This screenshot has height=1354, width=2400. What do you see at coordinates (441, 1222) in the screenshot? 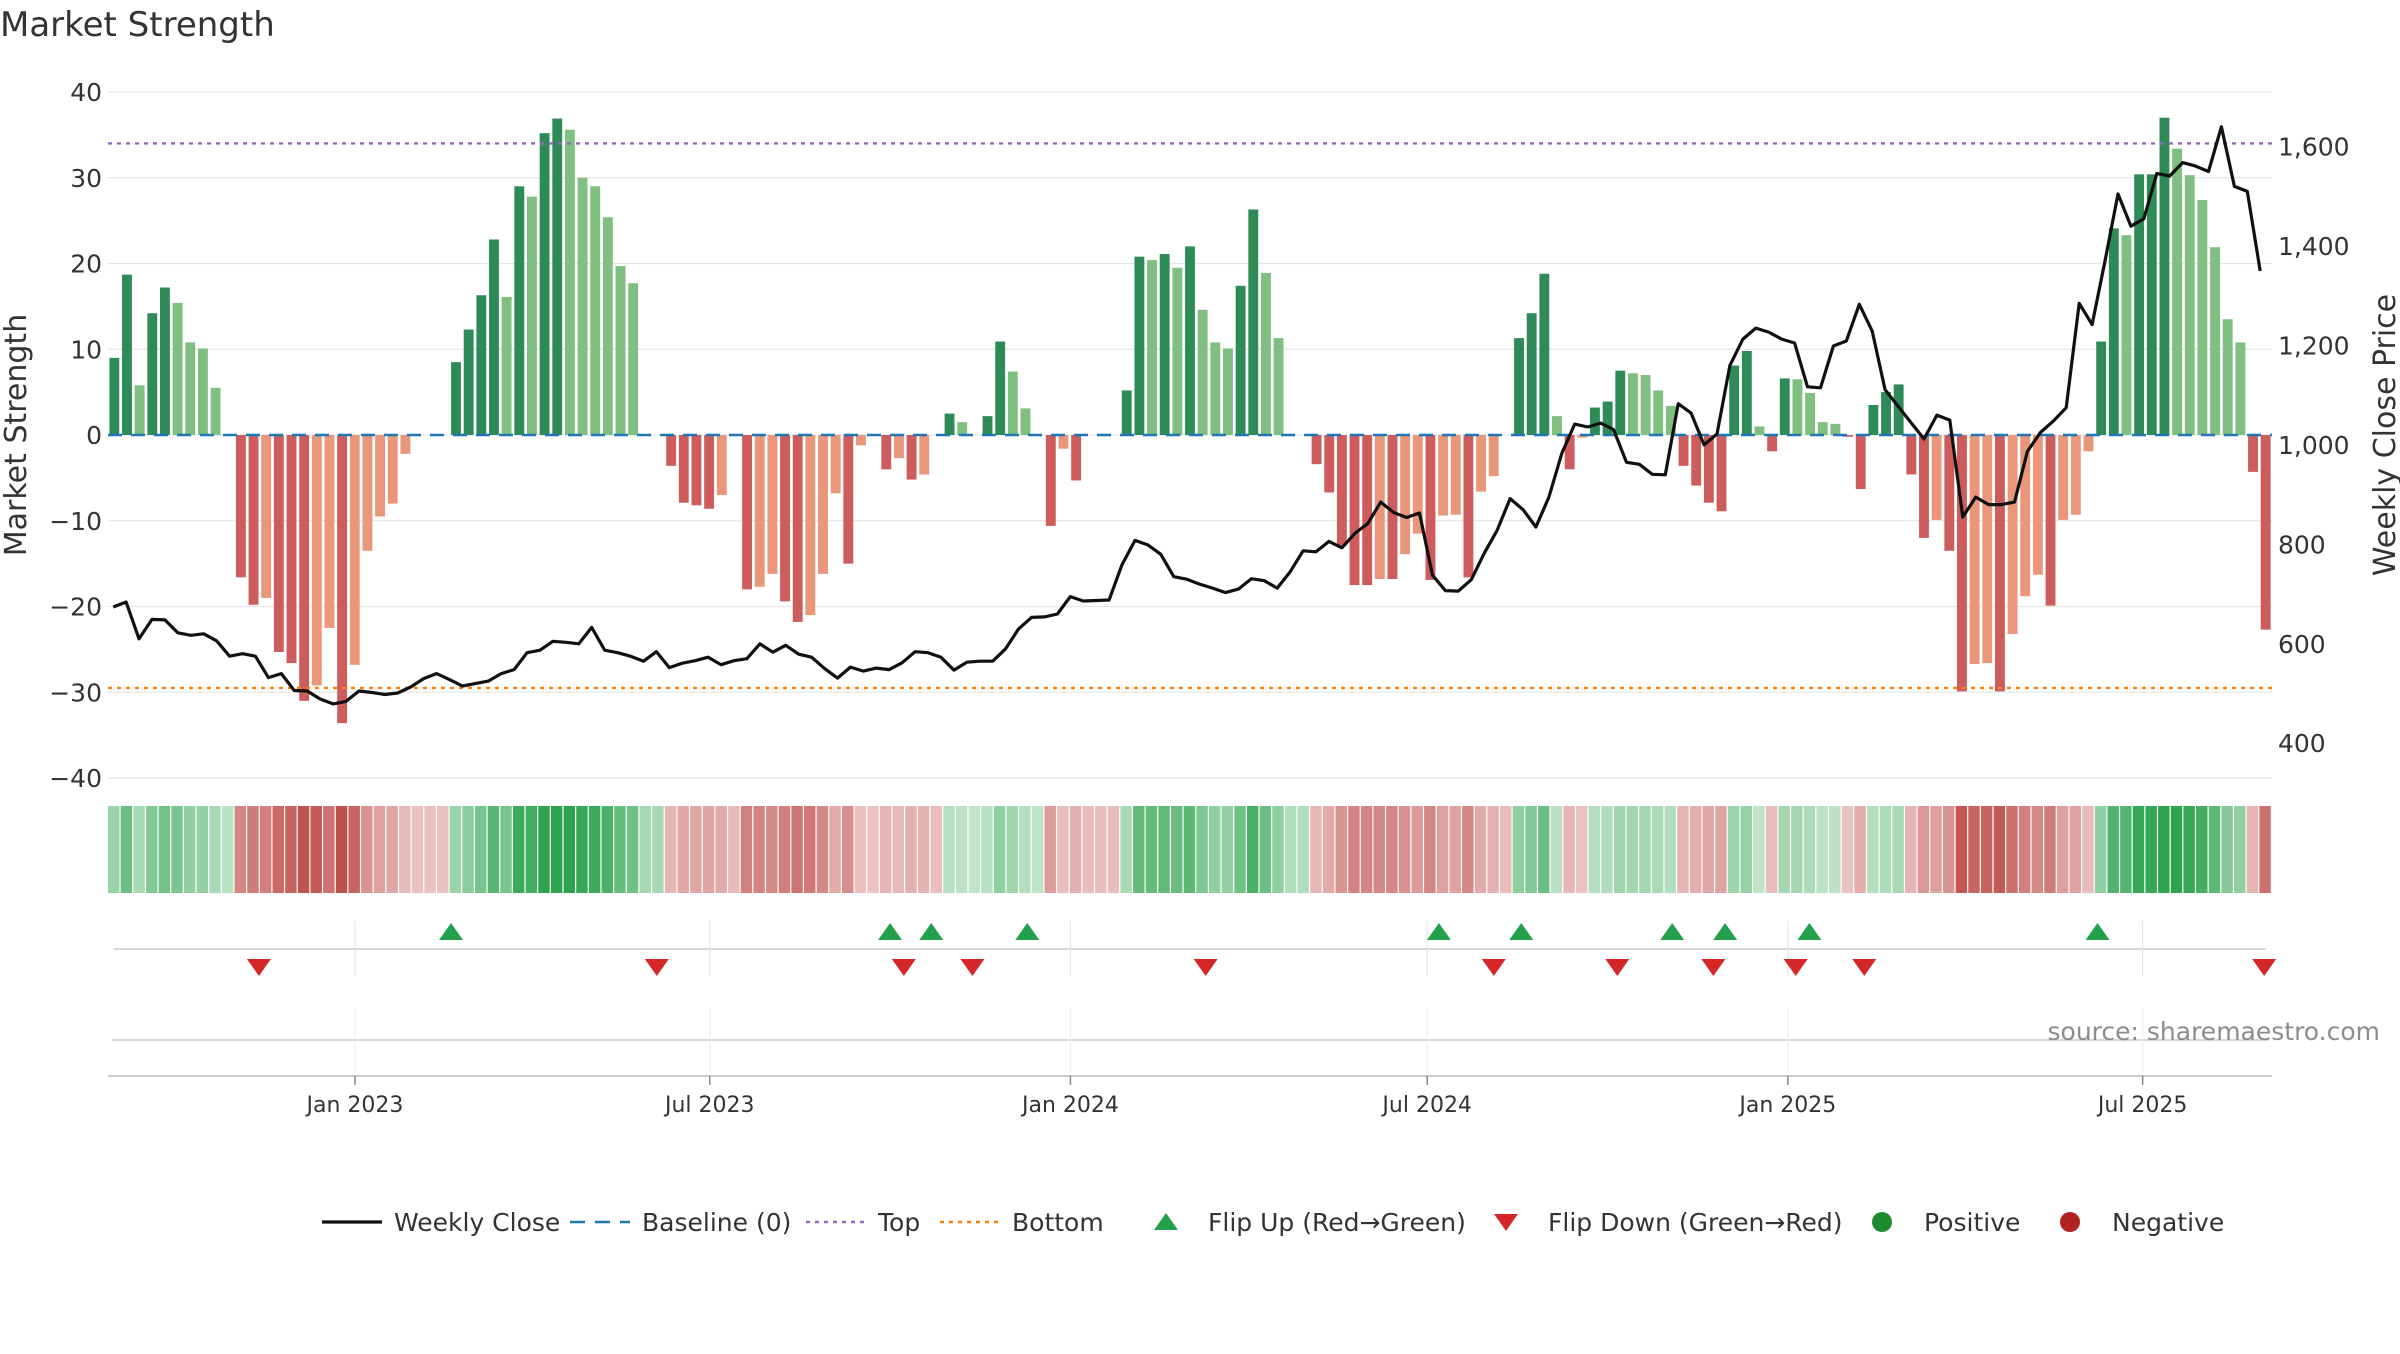
I see `legend-item: Weekly Close` at bounding box center [441, 1222].